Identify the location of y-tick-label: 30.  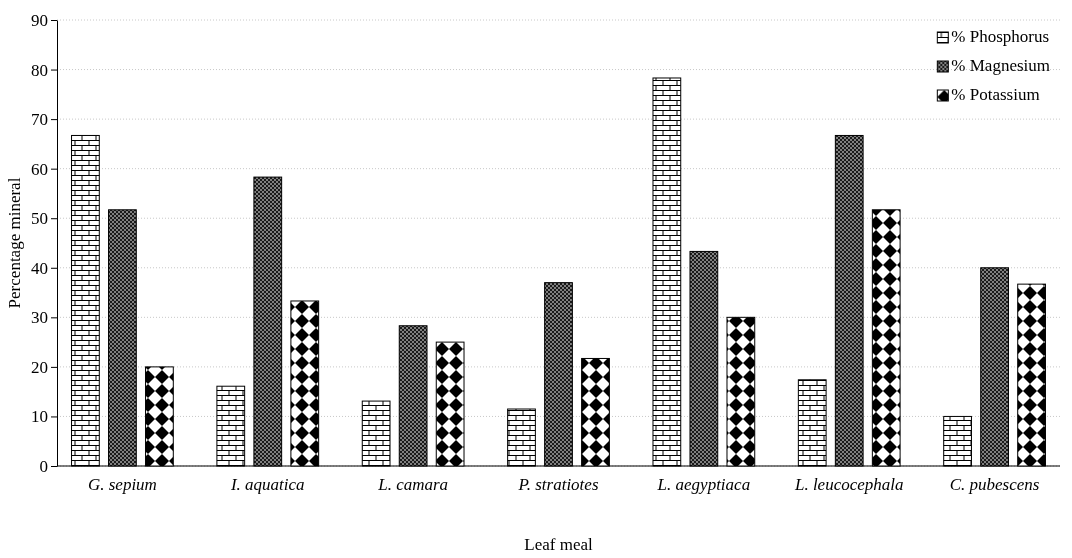
(39, 318).